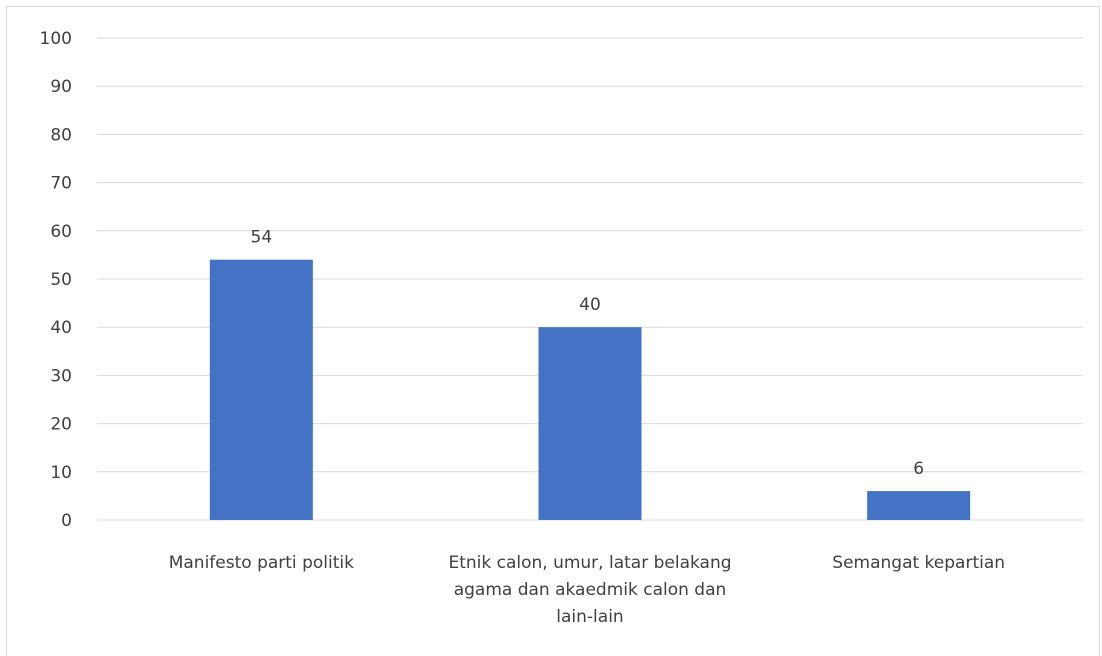  What do you see at coordinates (61, 376) in the screenshot?
I see `y-tick-label: 30` at bounding box center [61, 376].